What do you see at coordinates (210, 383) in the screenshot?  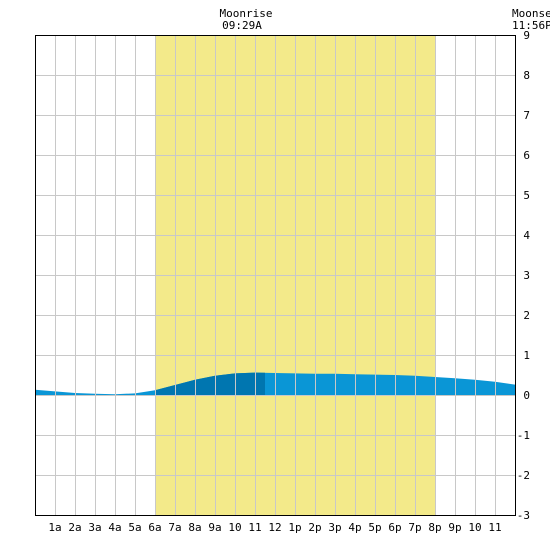 I see `tide-area-highlight` at bounding box center [210, 383].